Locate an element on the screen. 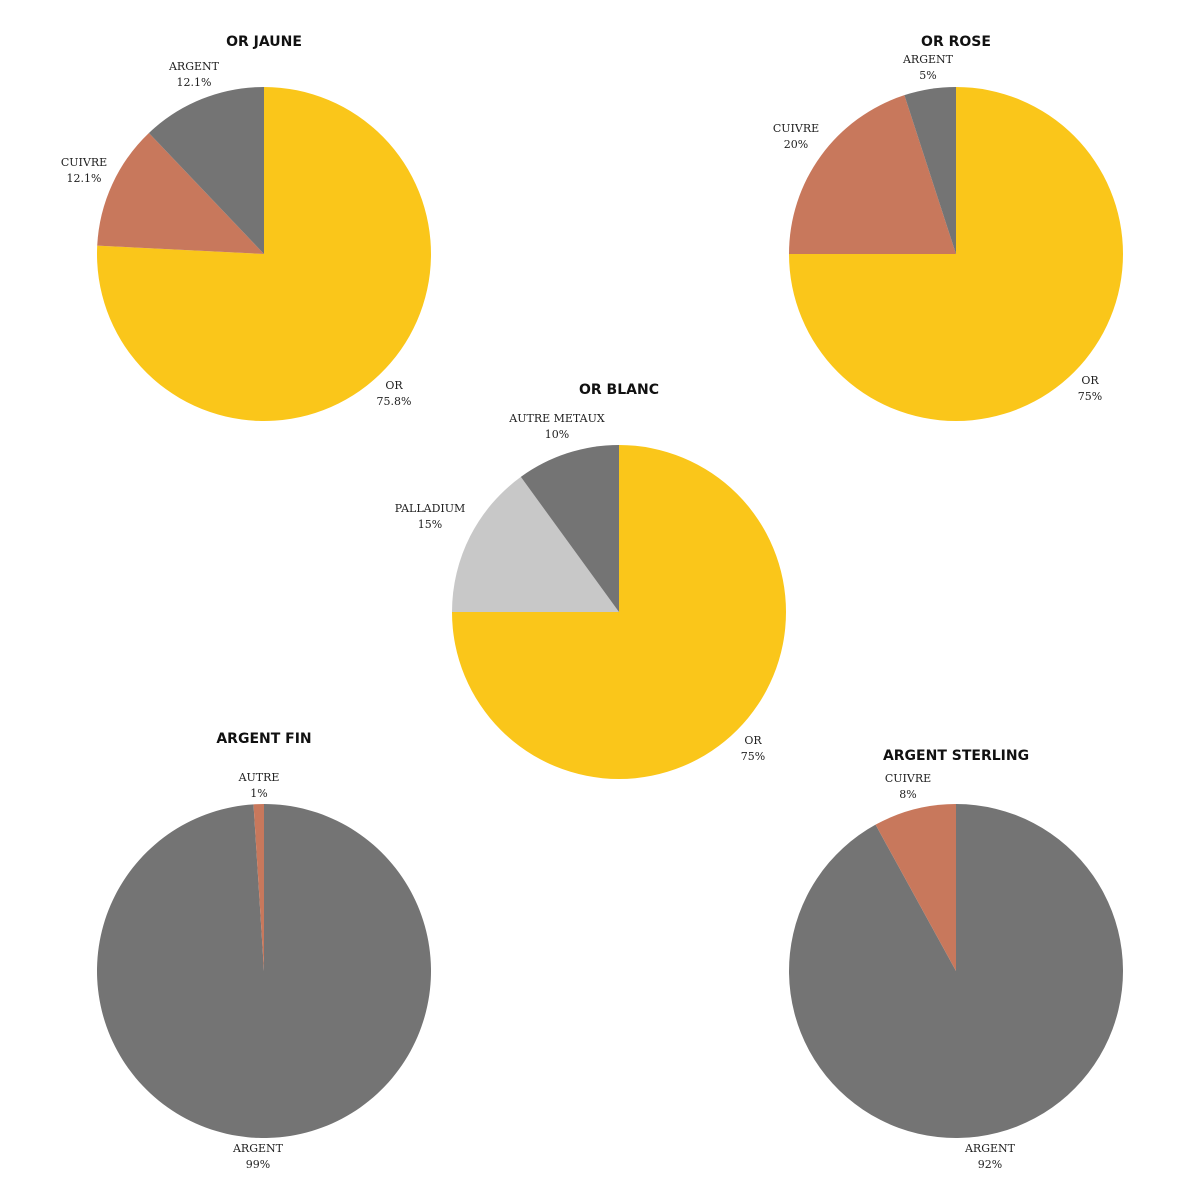  or-blanc-label-autre-metaux: AUTRE METAUX is located at coordinates (556, 418).